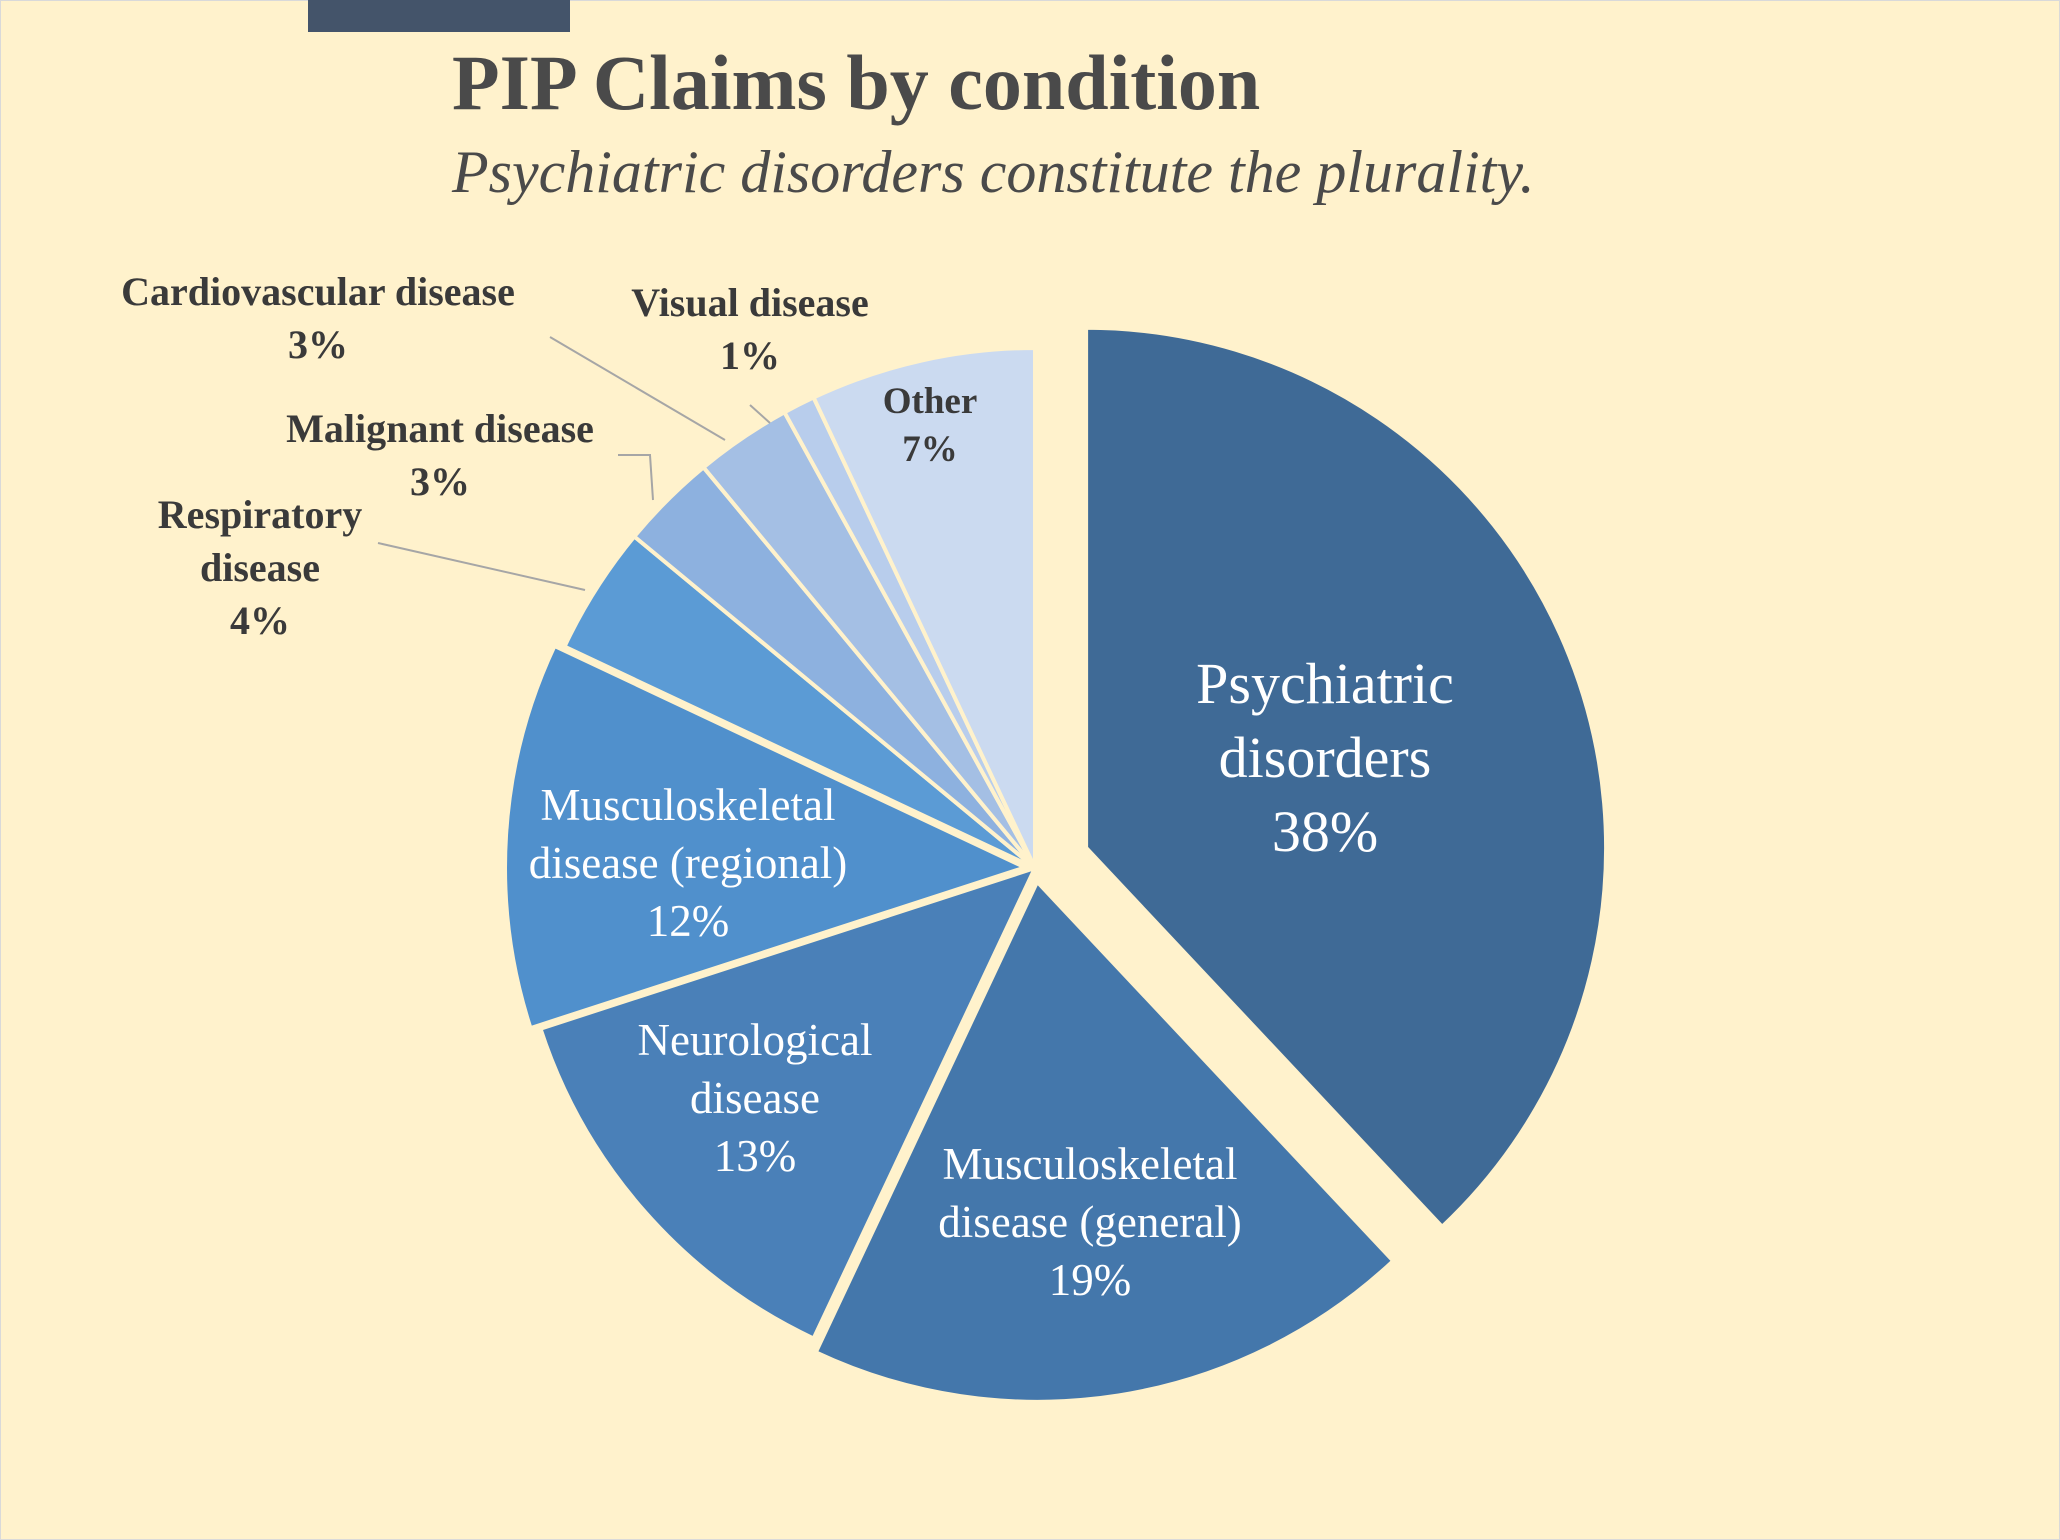 Image resolution: width=2060 pixels, height=1540 pixels. What do you see at coordinates (636, 477) in the screenshot?
I see `leader-line-malignant` at bounding box center [636, 477].